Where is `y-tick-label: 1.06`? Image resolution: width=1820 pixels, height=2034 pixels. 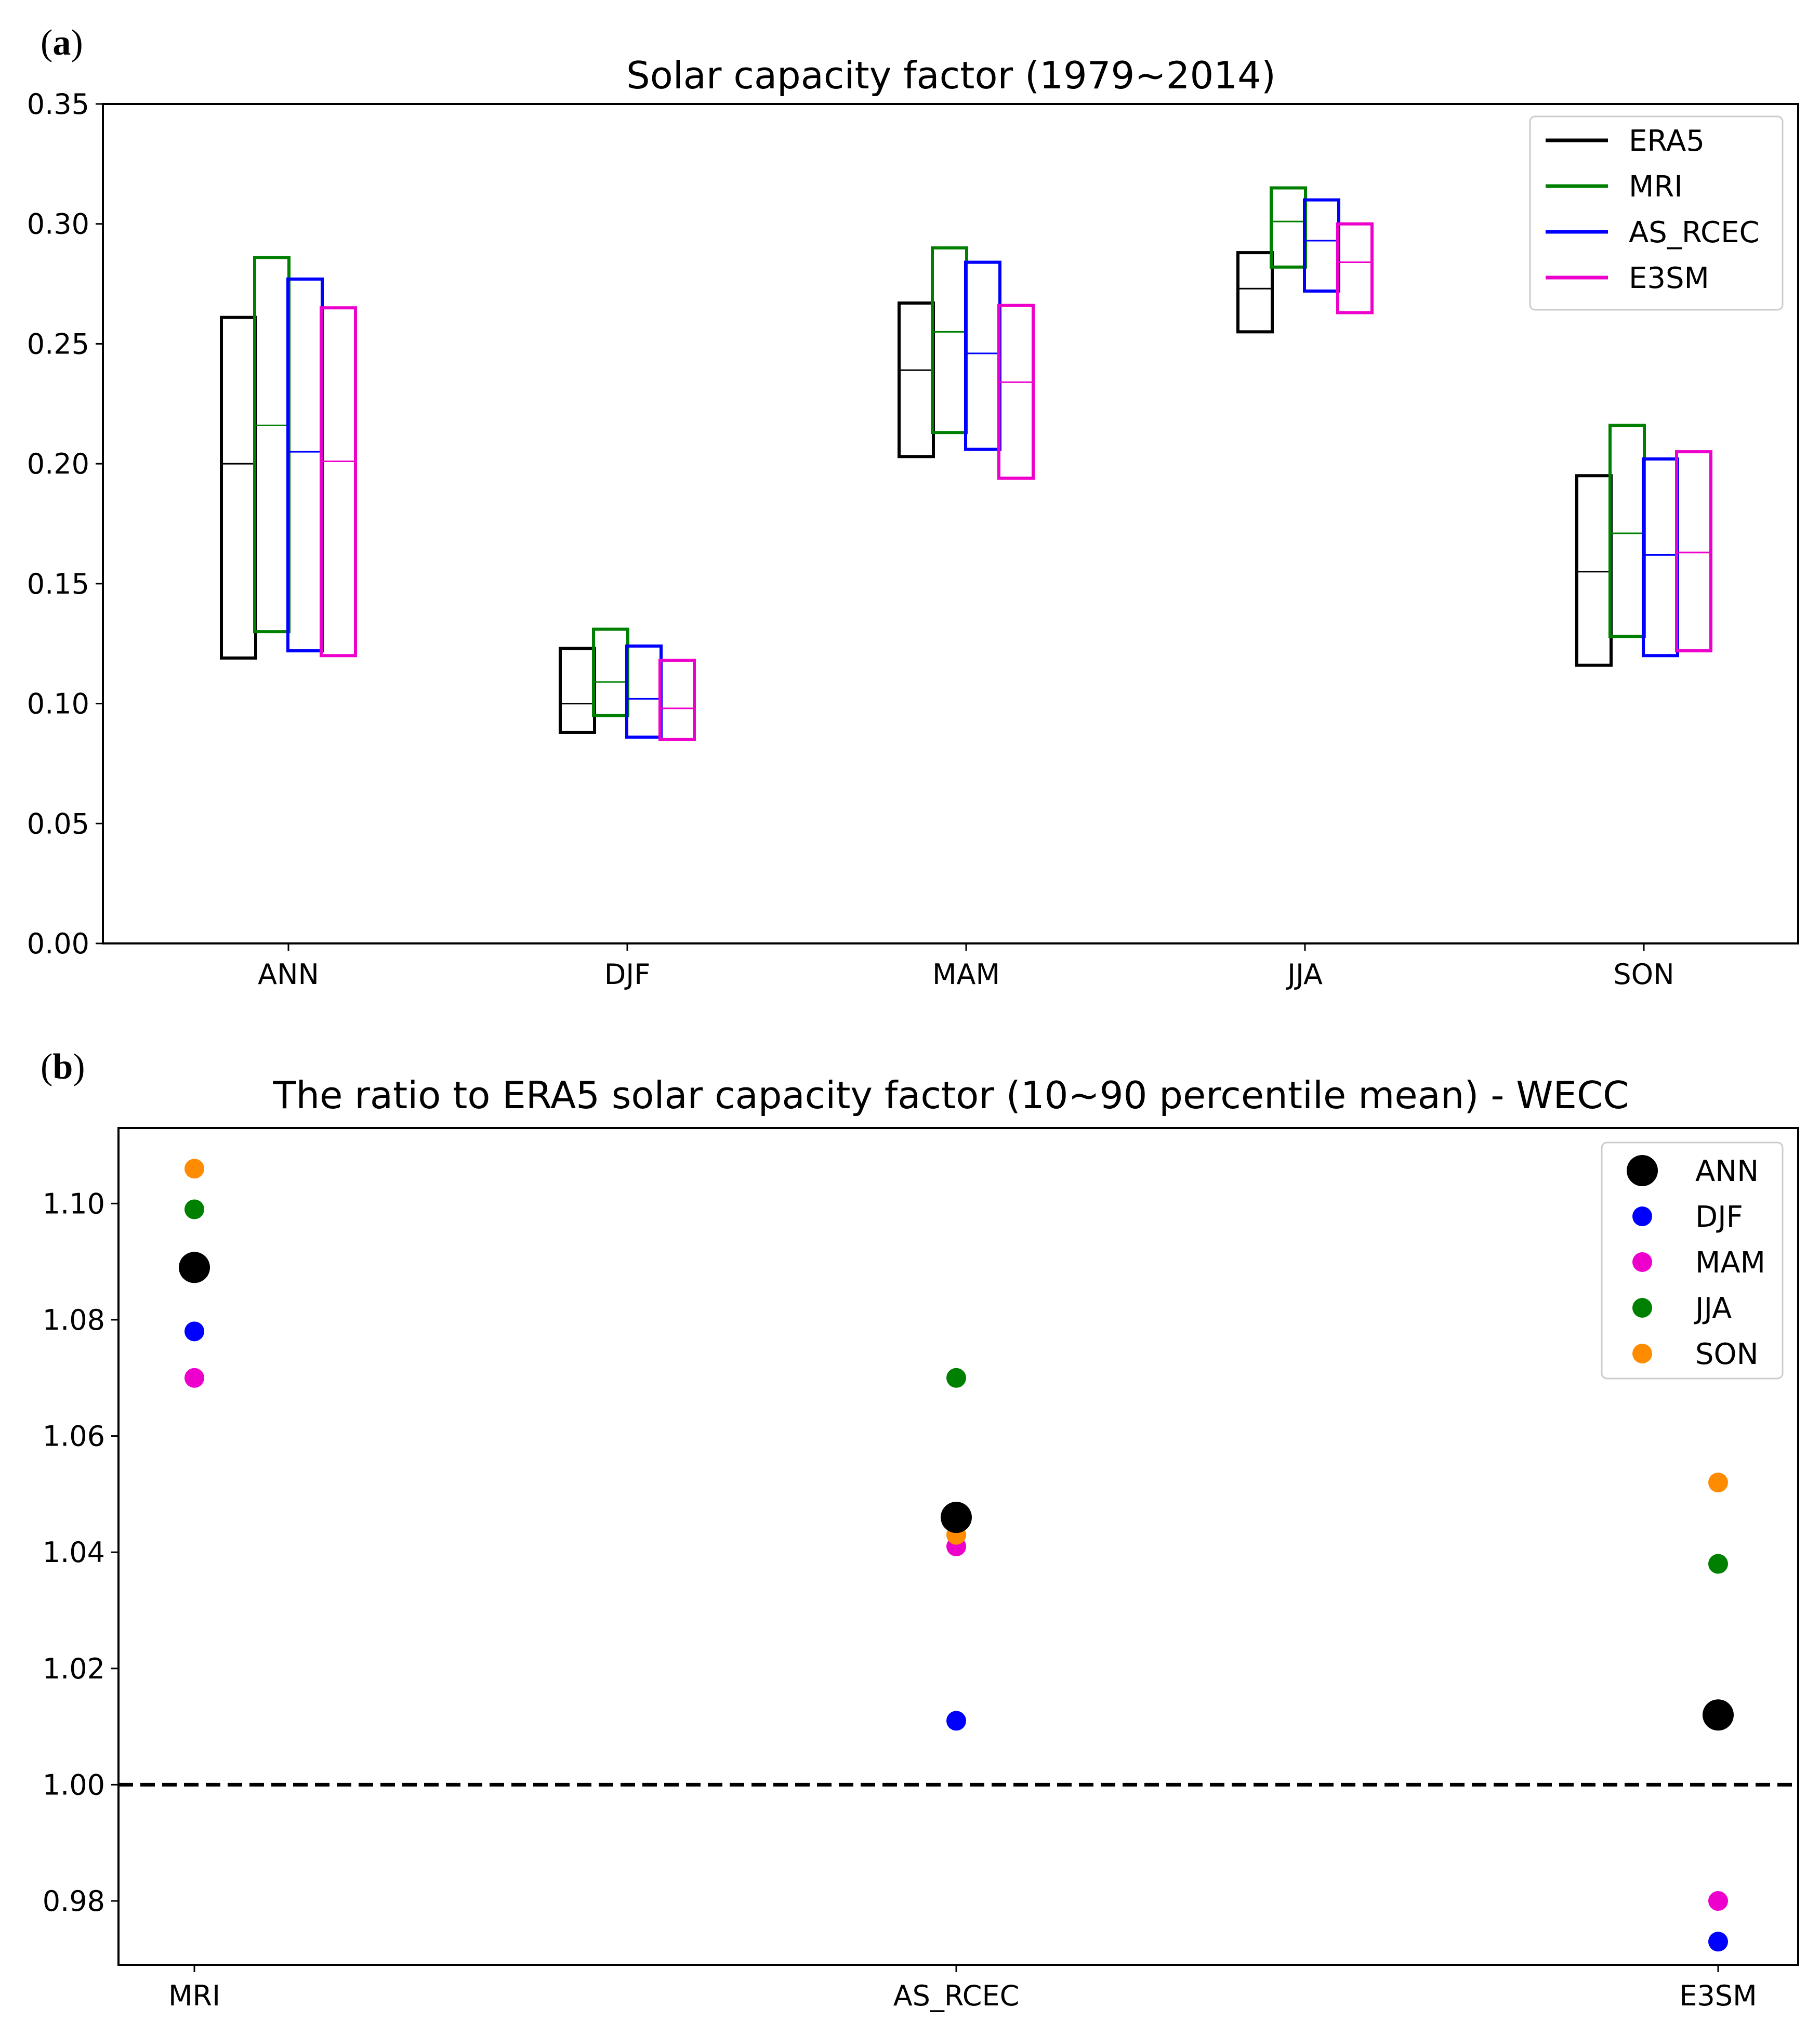 y-tick-label: 1.06 is located at coordinates (74, 1436).